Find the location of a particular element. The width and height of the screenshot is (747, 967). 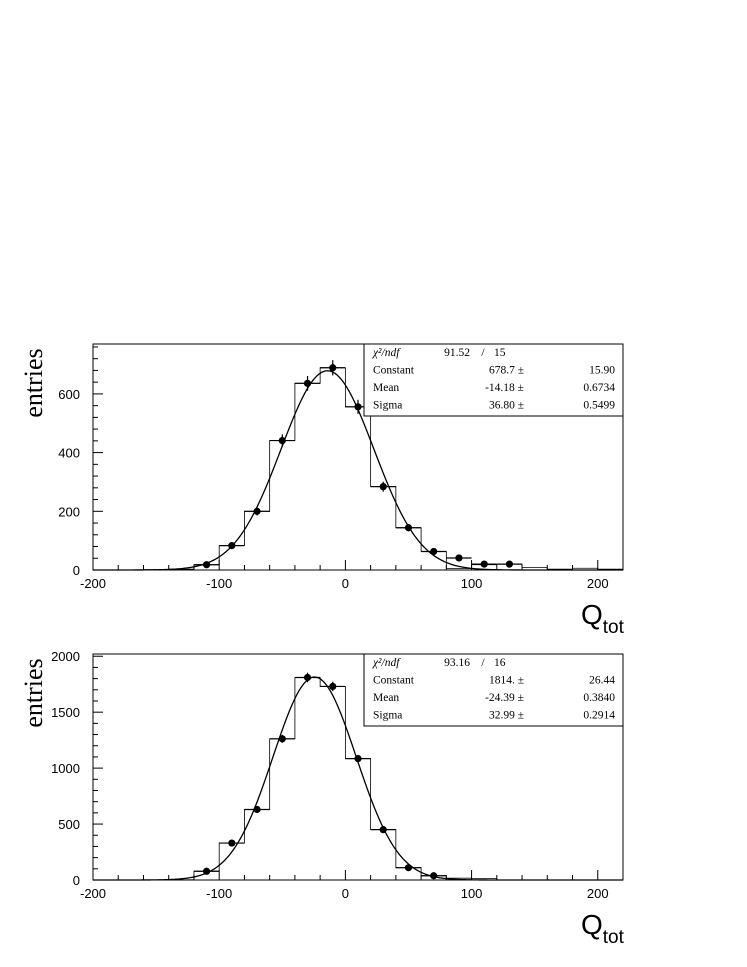

y-tick-label: 1500 is located at coordinates (65, 712).